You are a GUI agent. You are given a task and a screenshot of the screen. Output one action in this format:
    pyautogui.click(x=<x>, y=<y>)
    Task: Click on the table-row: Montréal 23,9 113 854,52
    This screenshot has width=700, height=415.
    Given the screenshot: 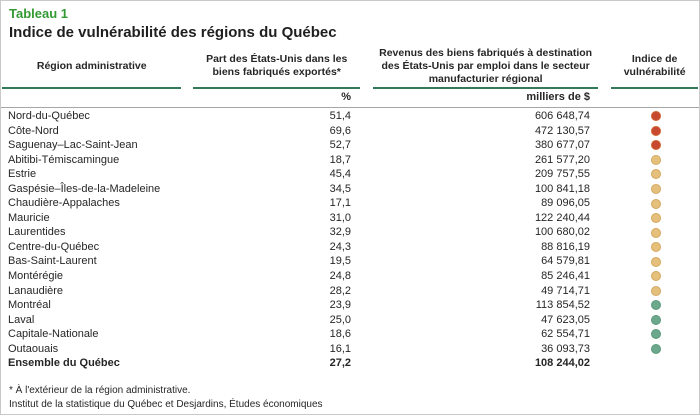 What is the action you would take?
    pyautogui.click(x=350, y=305)
    